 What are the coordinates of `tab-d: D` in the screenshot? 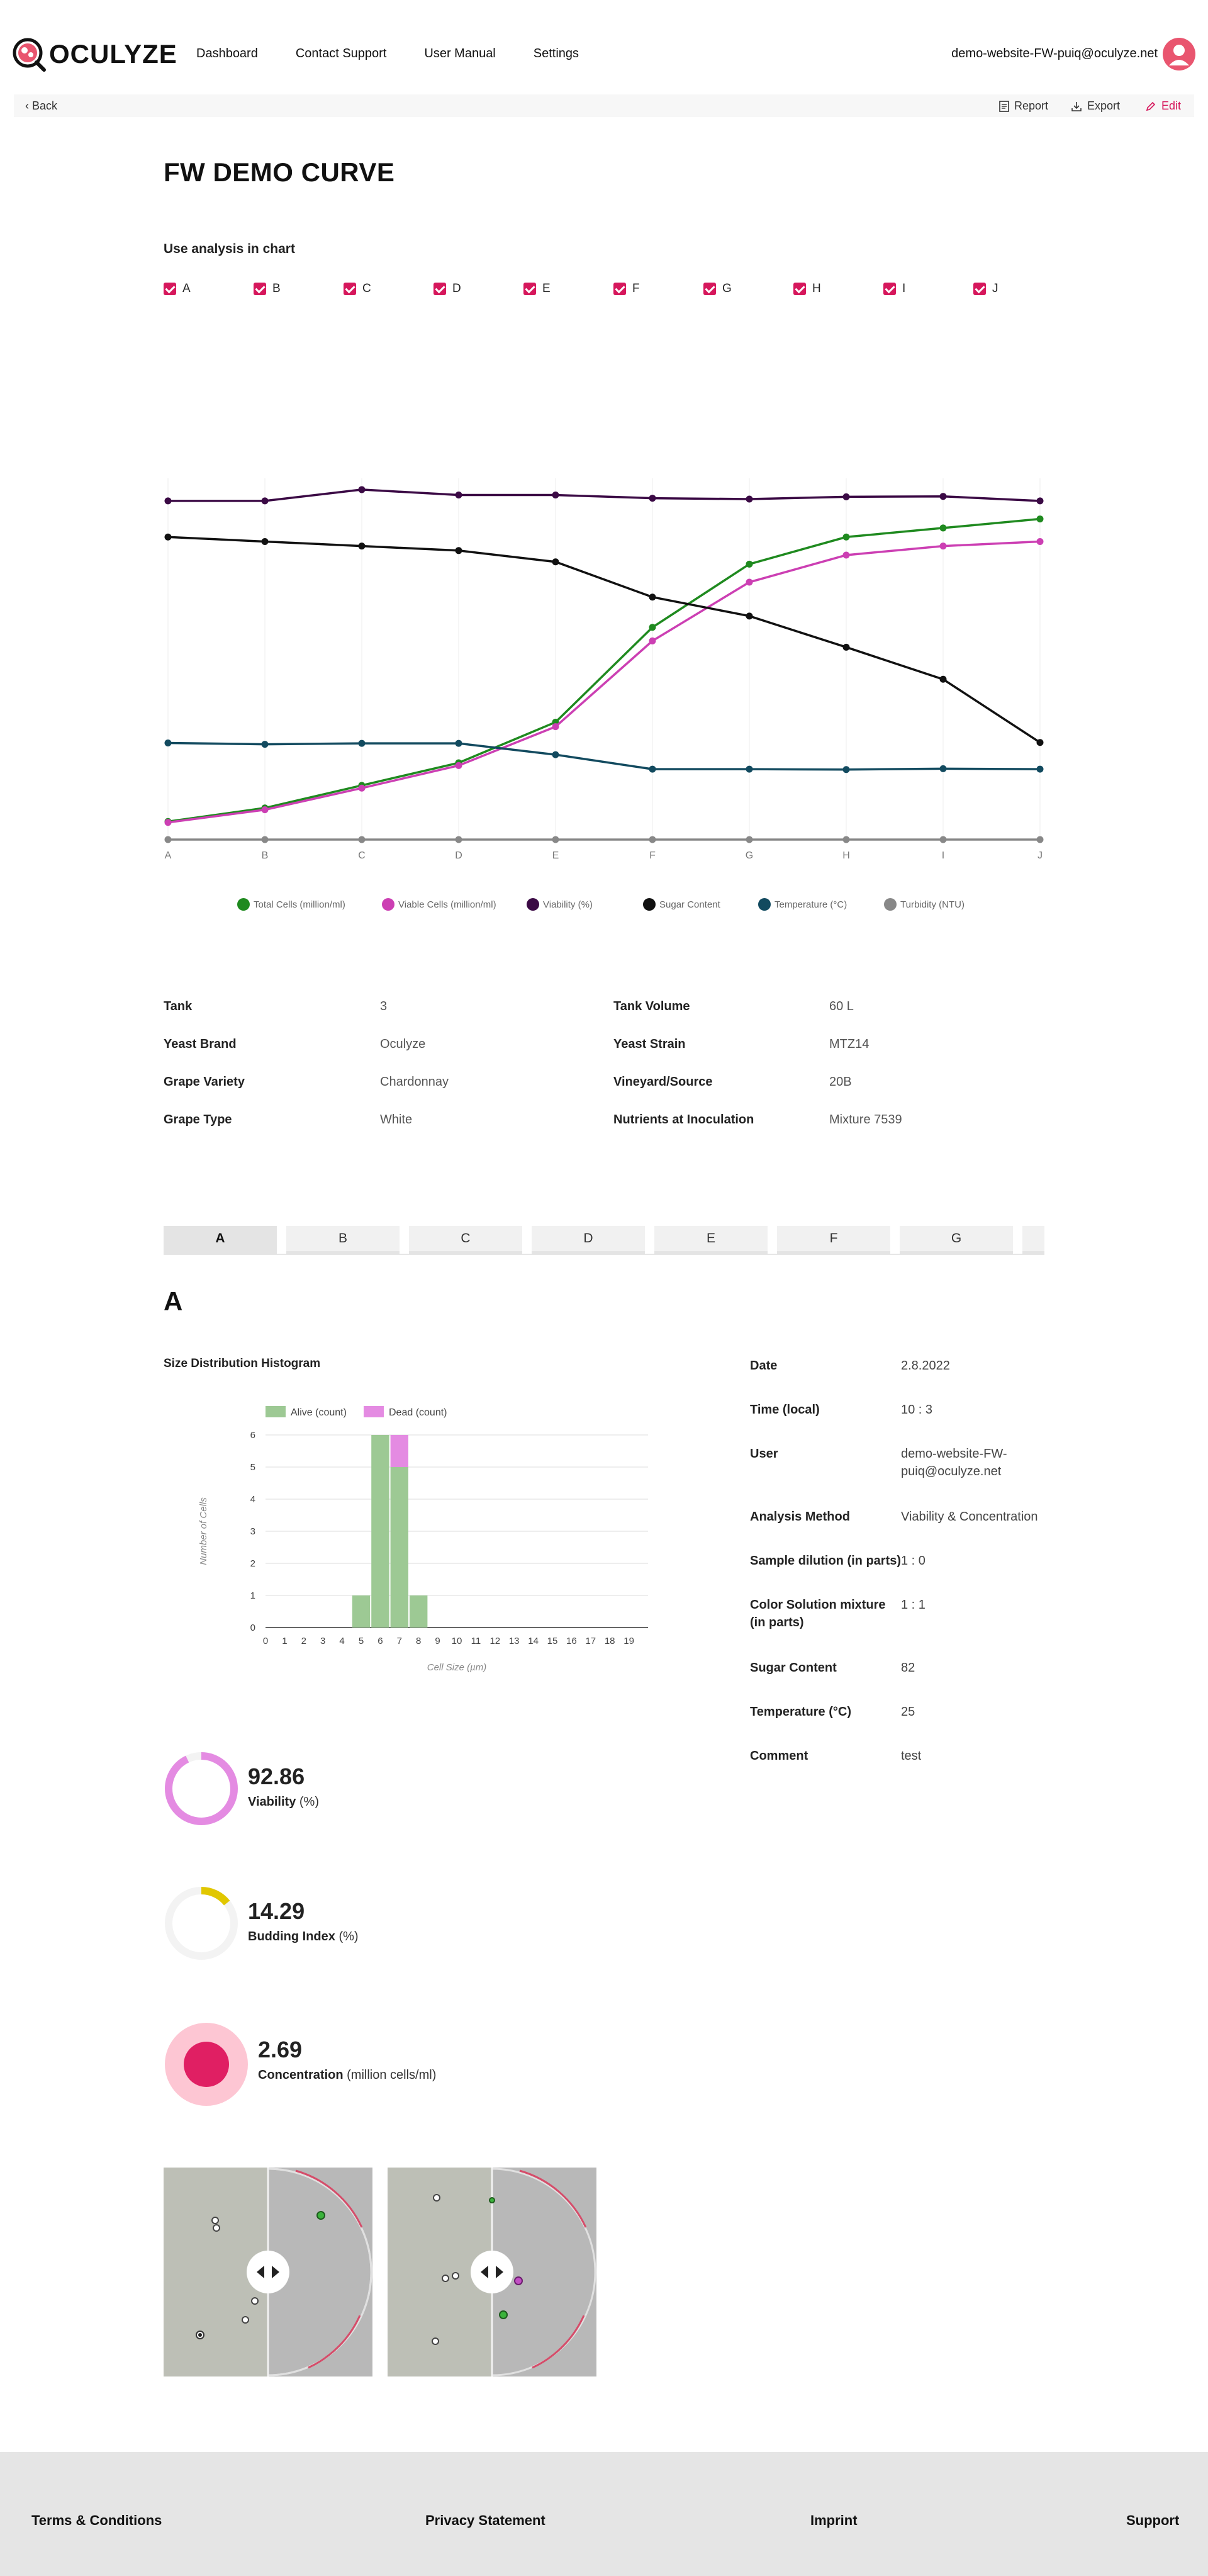 It's located at (588, 1240).